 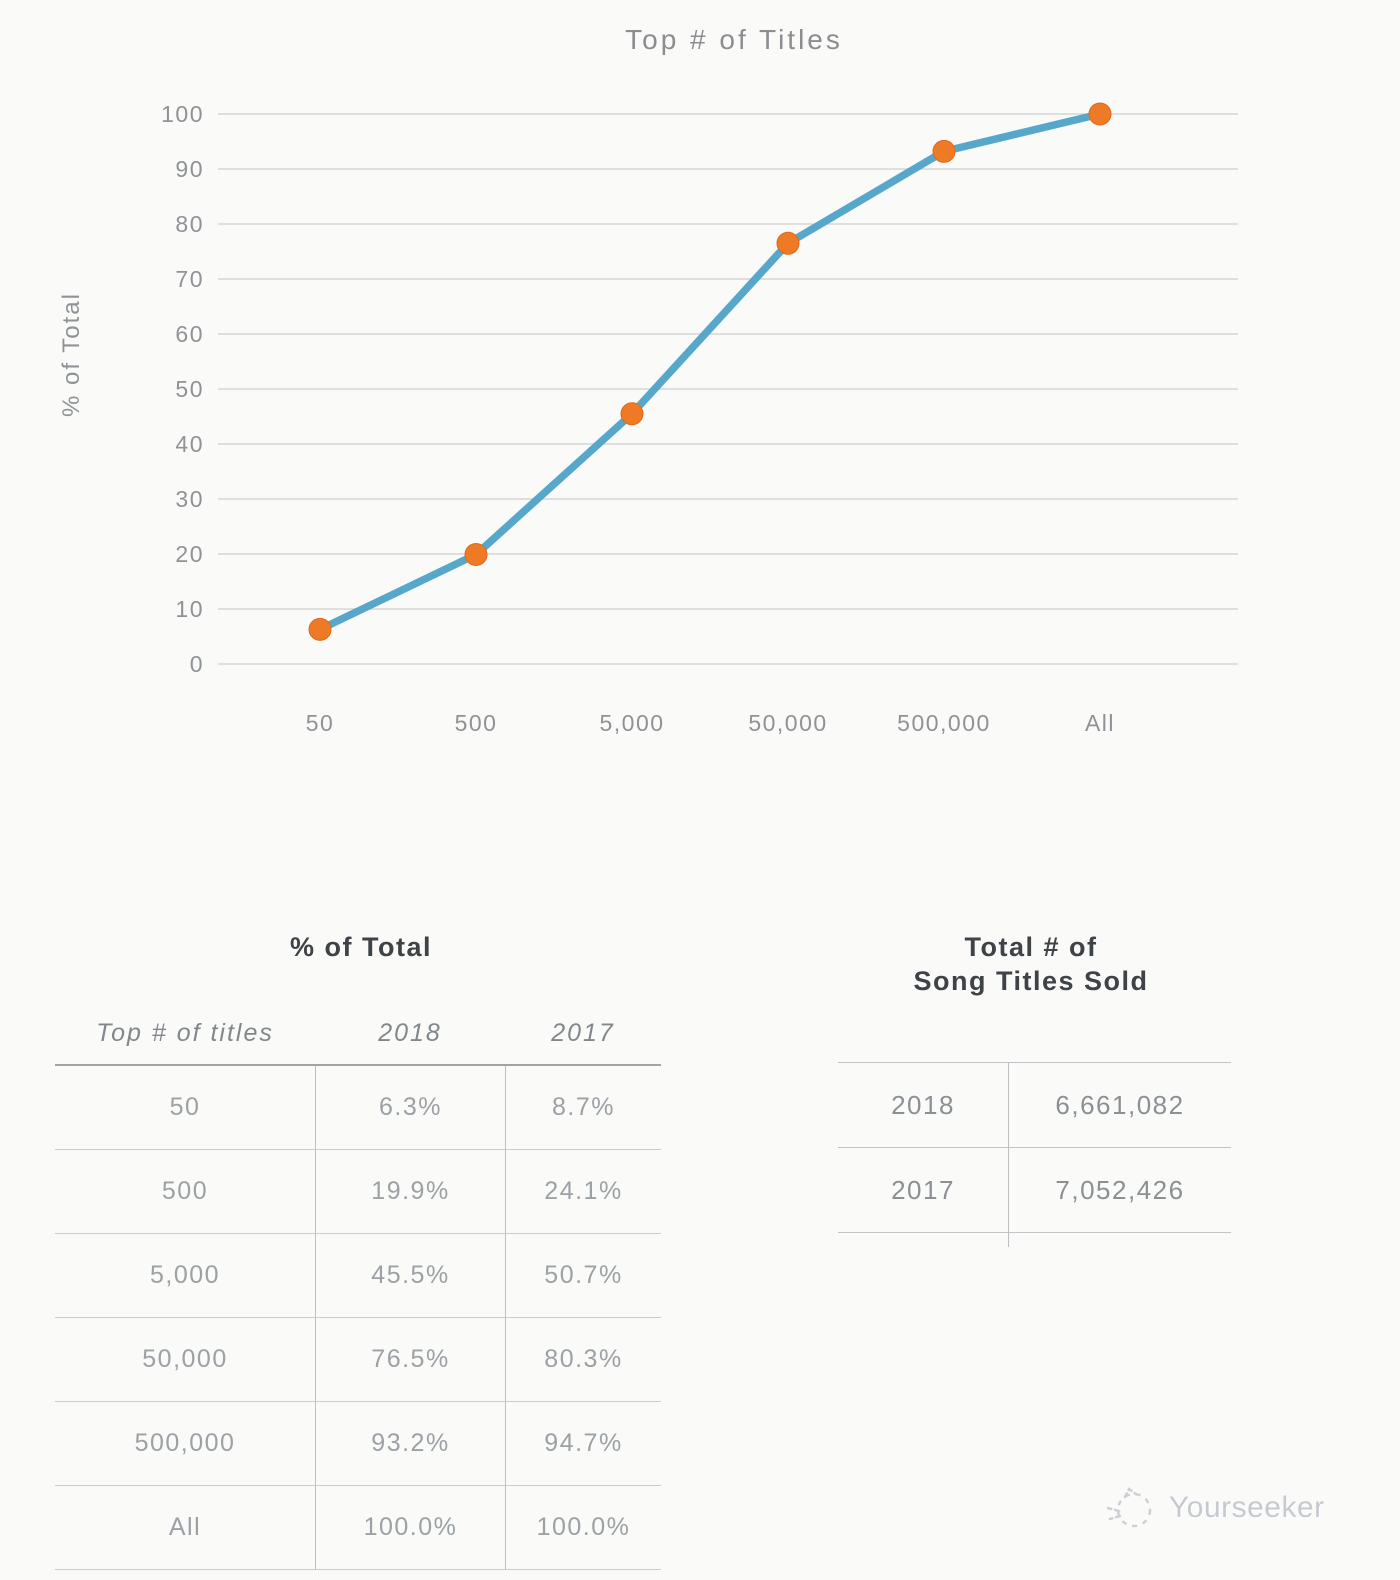 I want to click on column-header-2017: 2017, so click(x=583, y=1032).